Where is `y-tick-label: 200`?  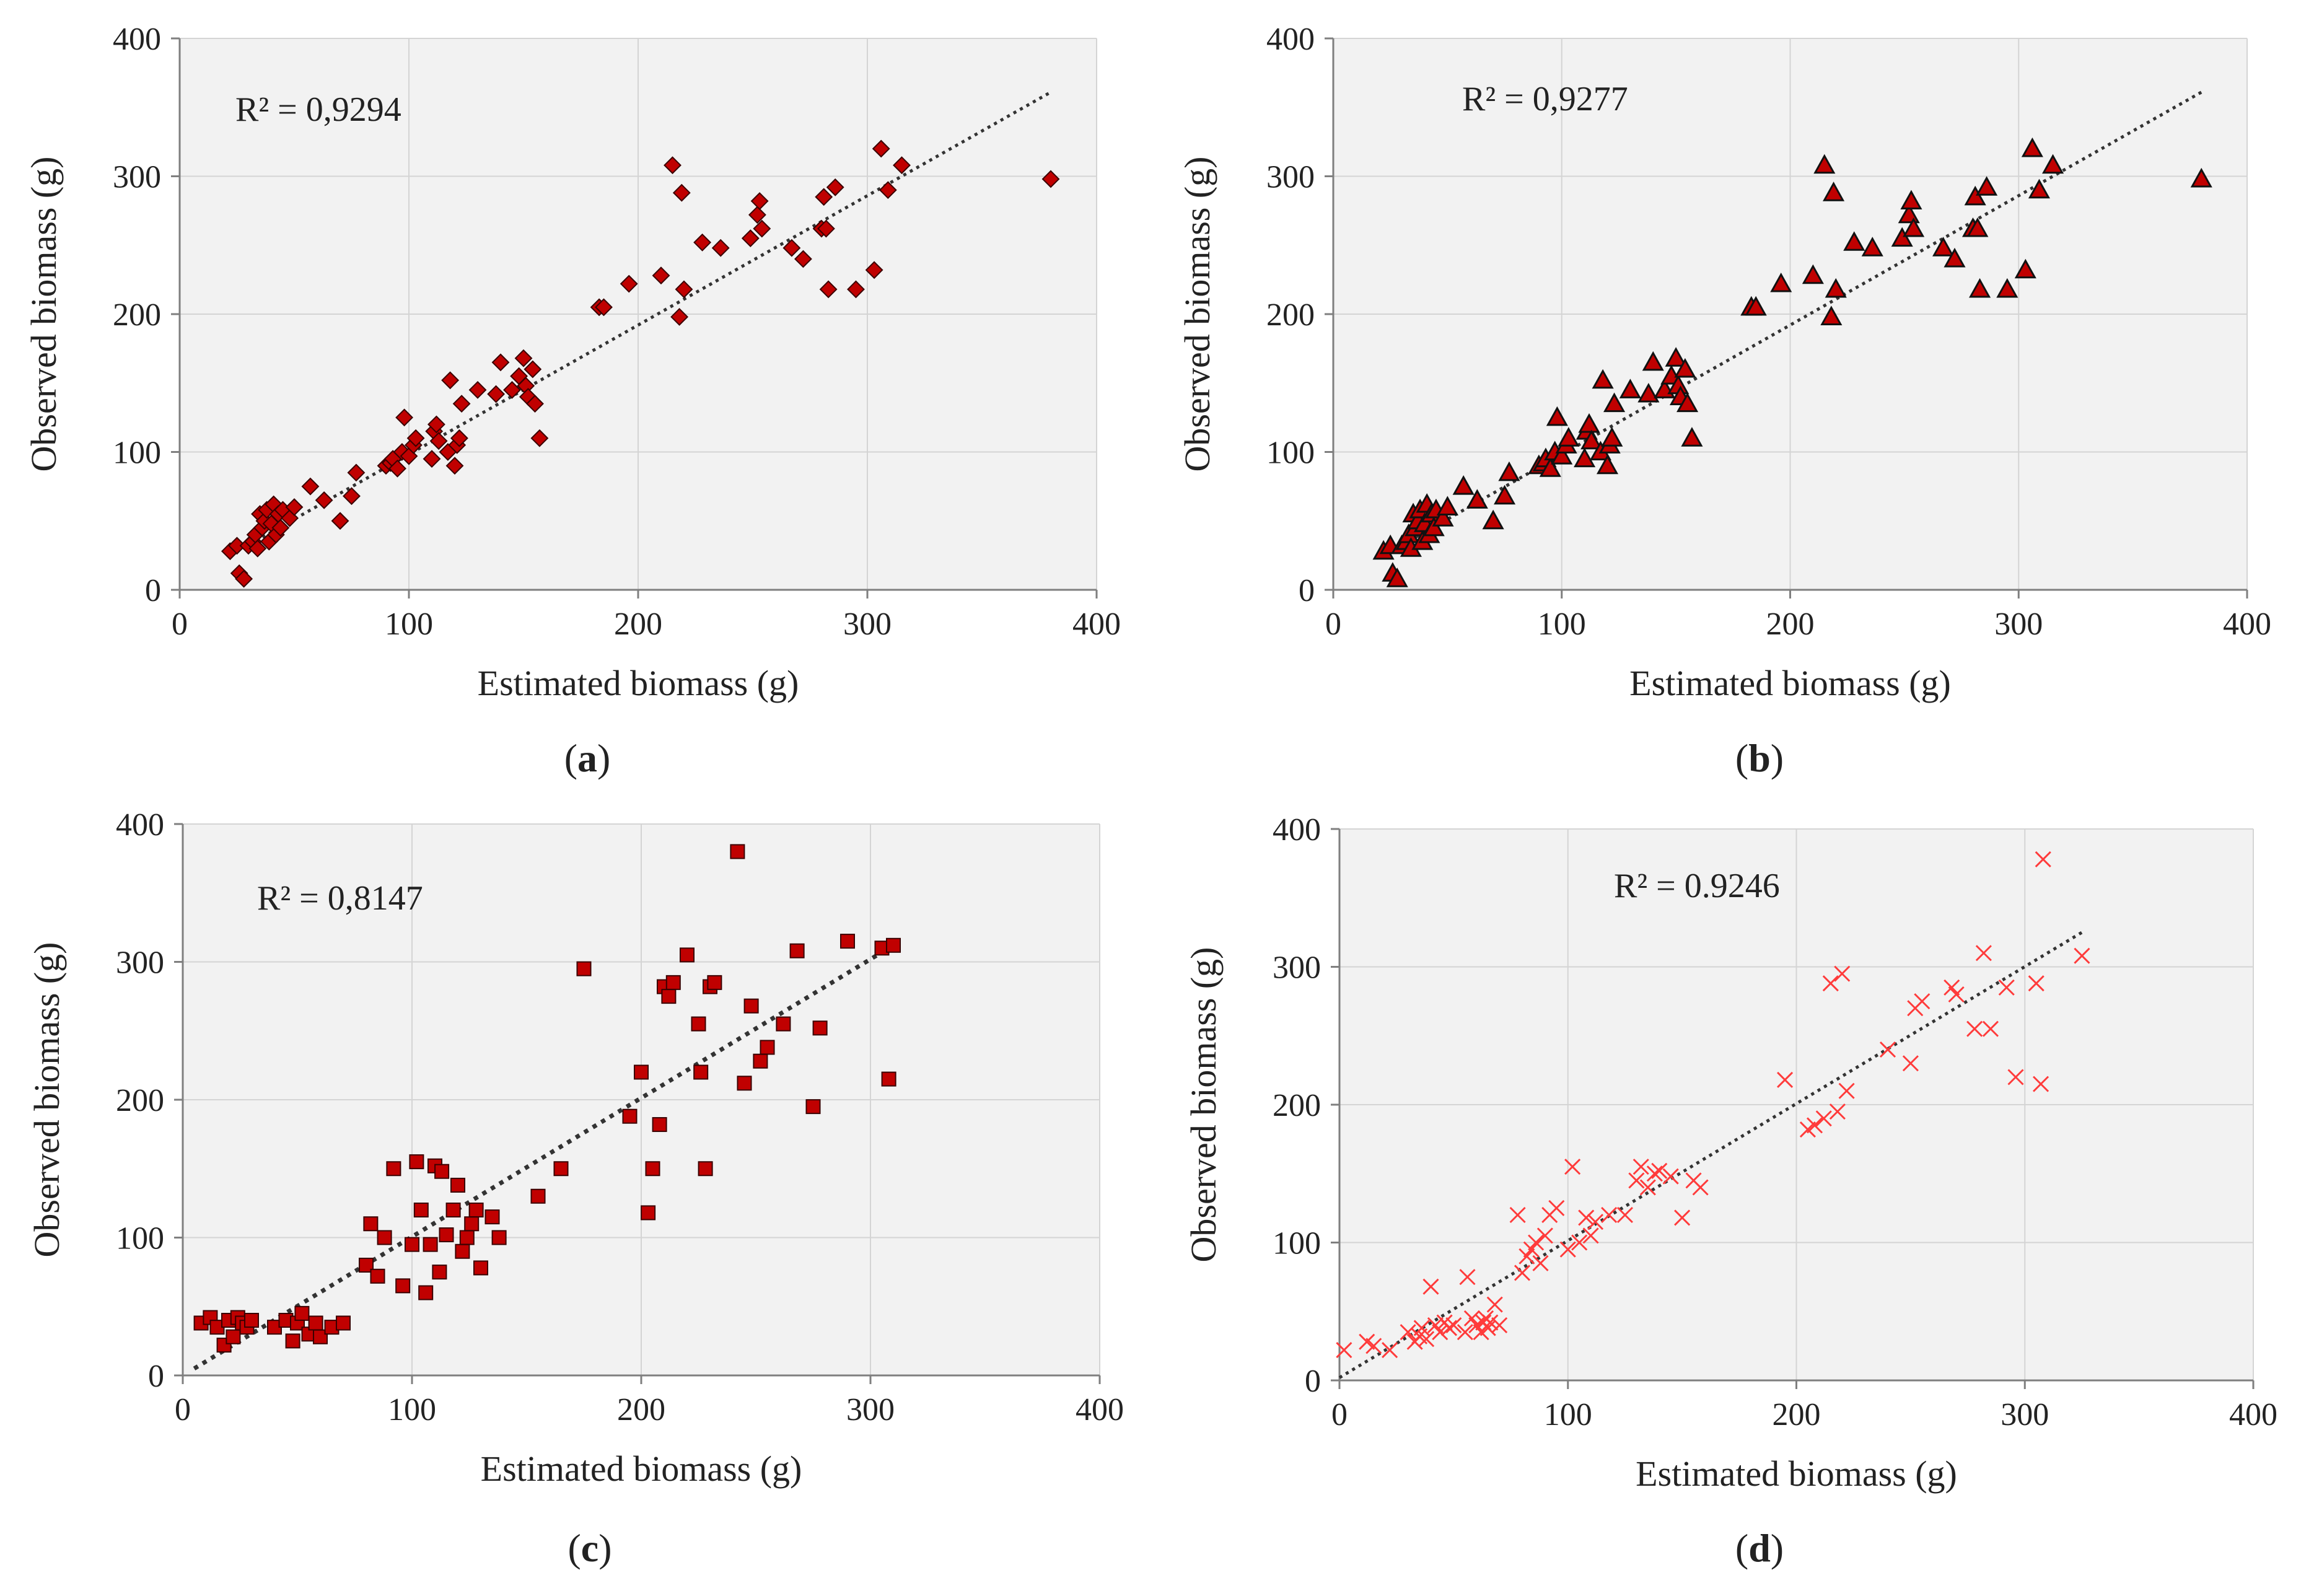
y-tick-label: 200 is located at coordinates (1297, 1105).